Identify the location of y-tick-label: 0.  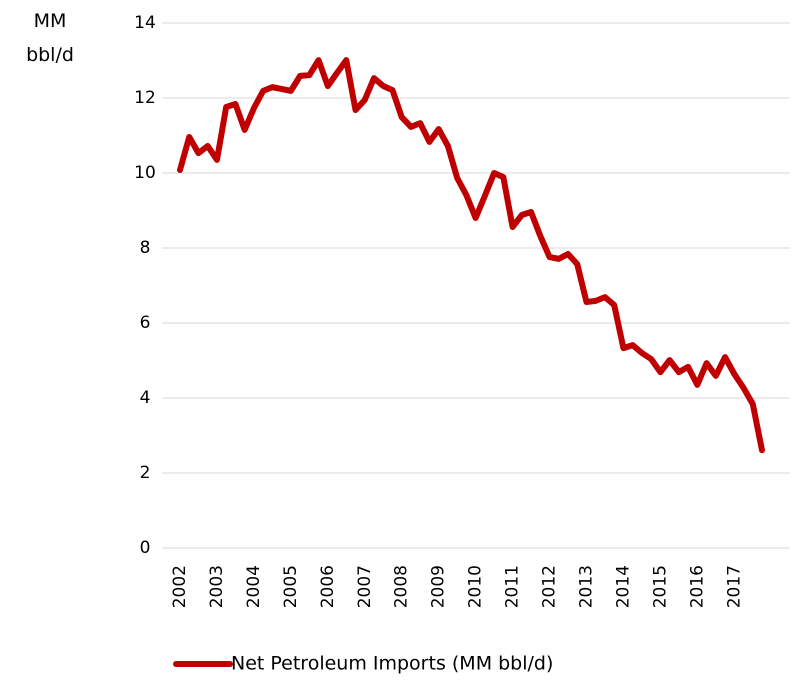
(145, 548).